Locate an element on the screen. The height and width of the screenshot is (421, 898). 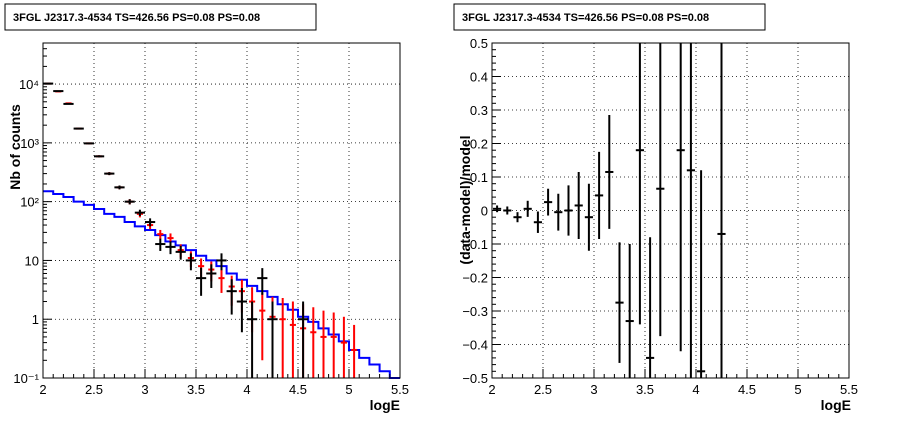
y-tick-label: 1 is located at coordinates (35, 319).